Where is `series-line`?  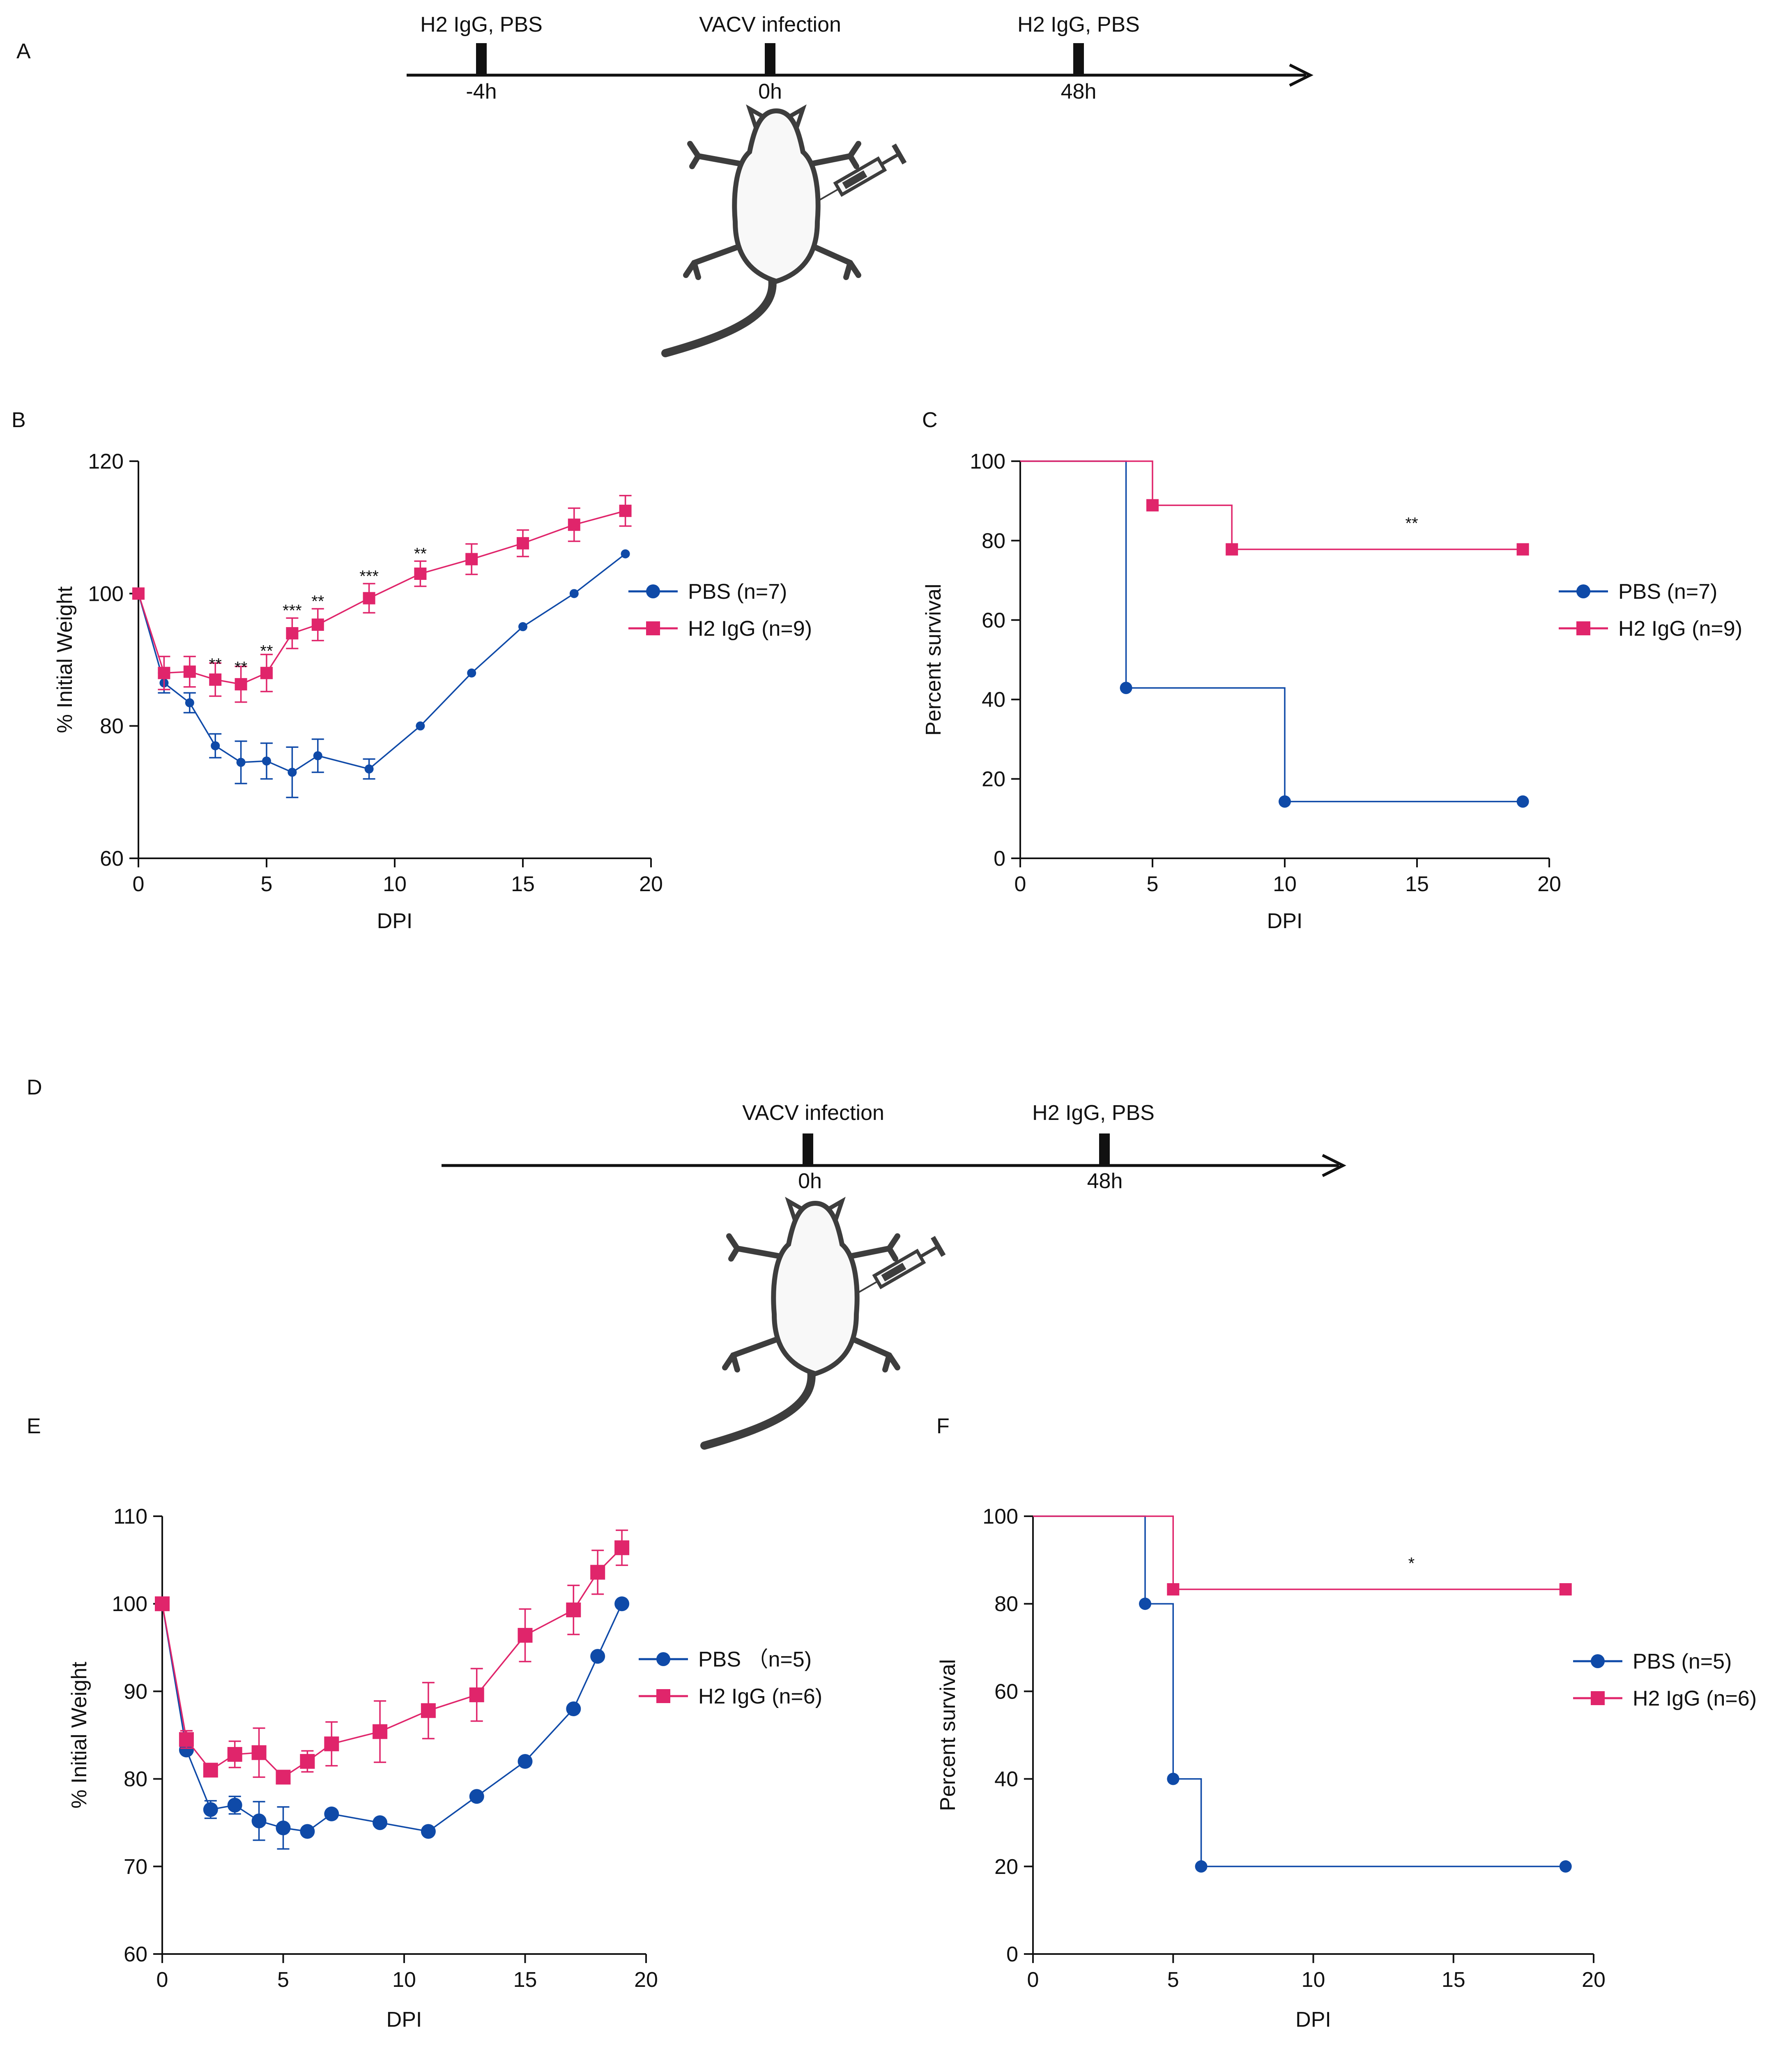
series-line is located at coordinates (392, 1718).